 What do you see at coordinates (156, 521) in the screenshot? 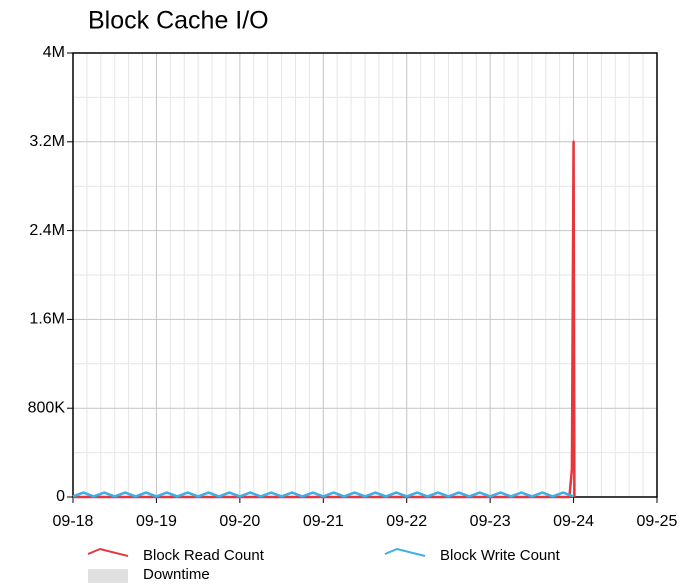
I see `x-tick-label: 09-19` at bounding box center [156, 521].